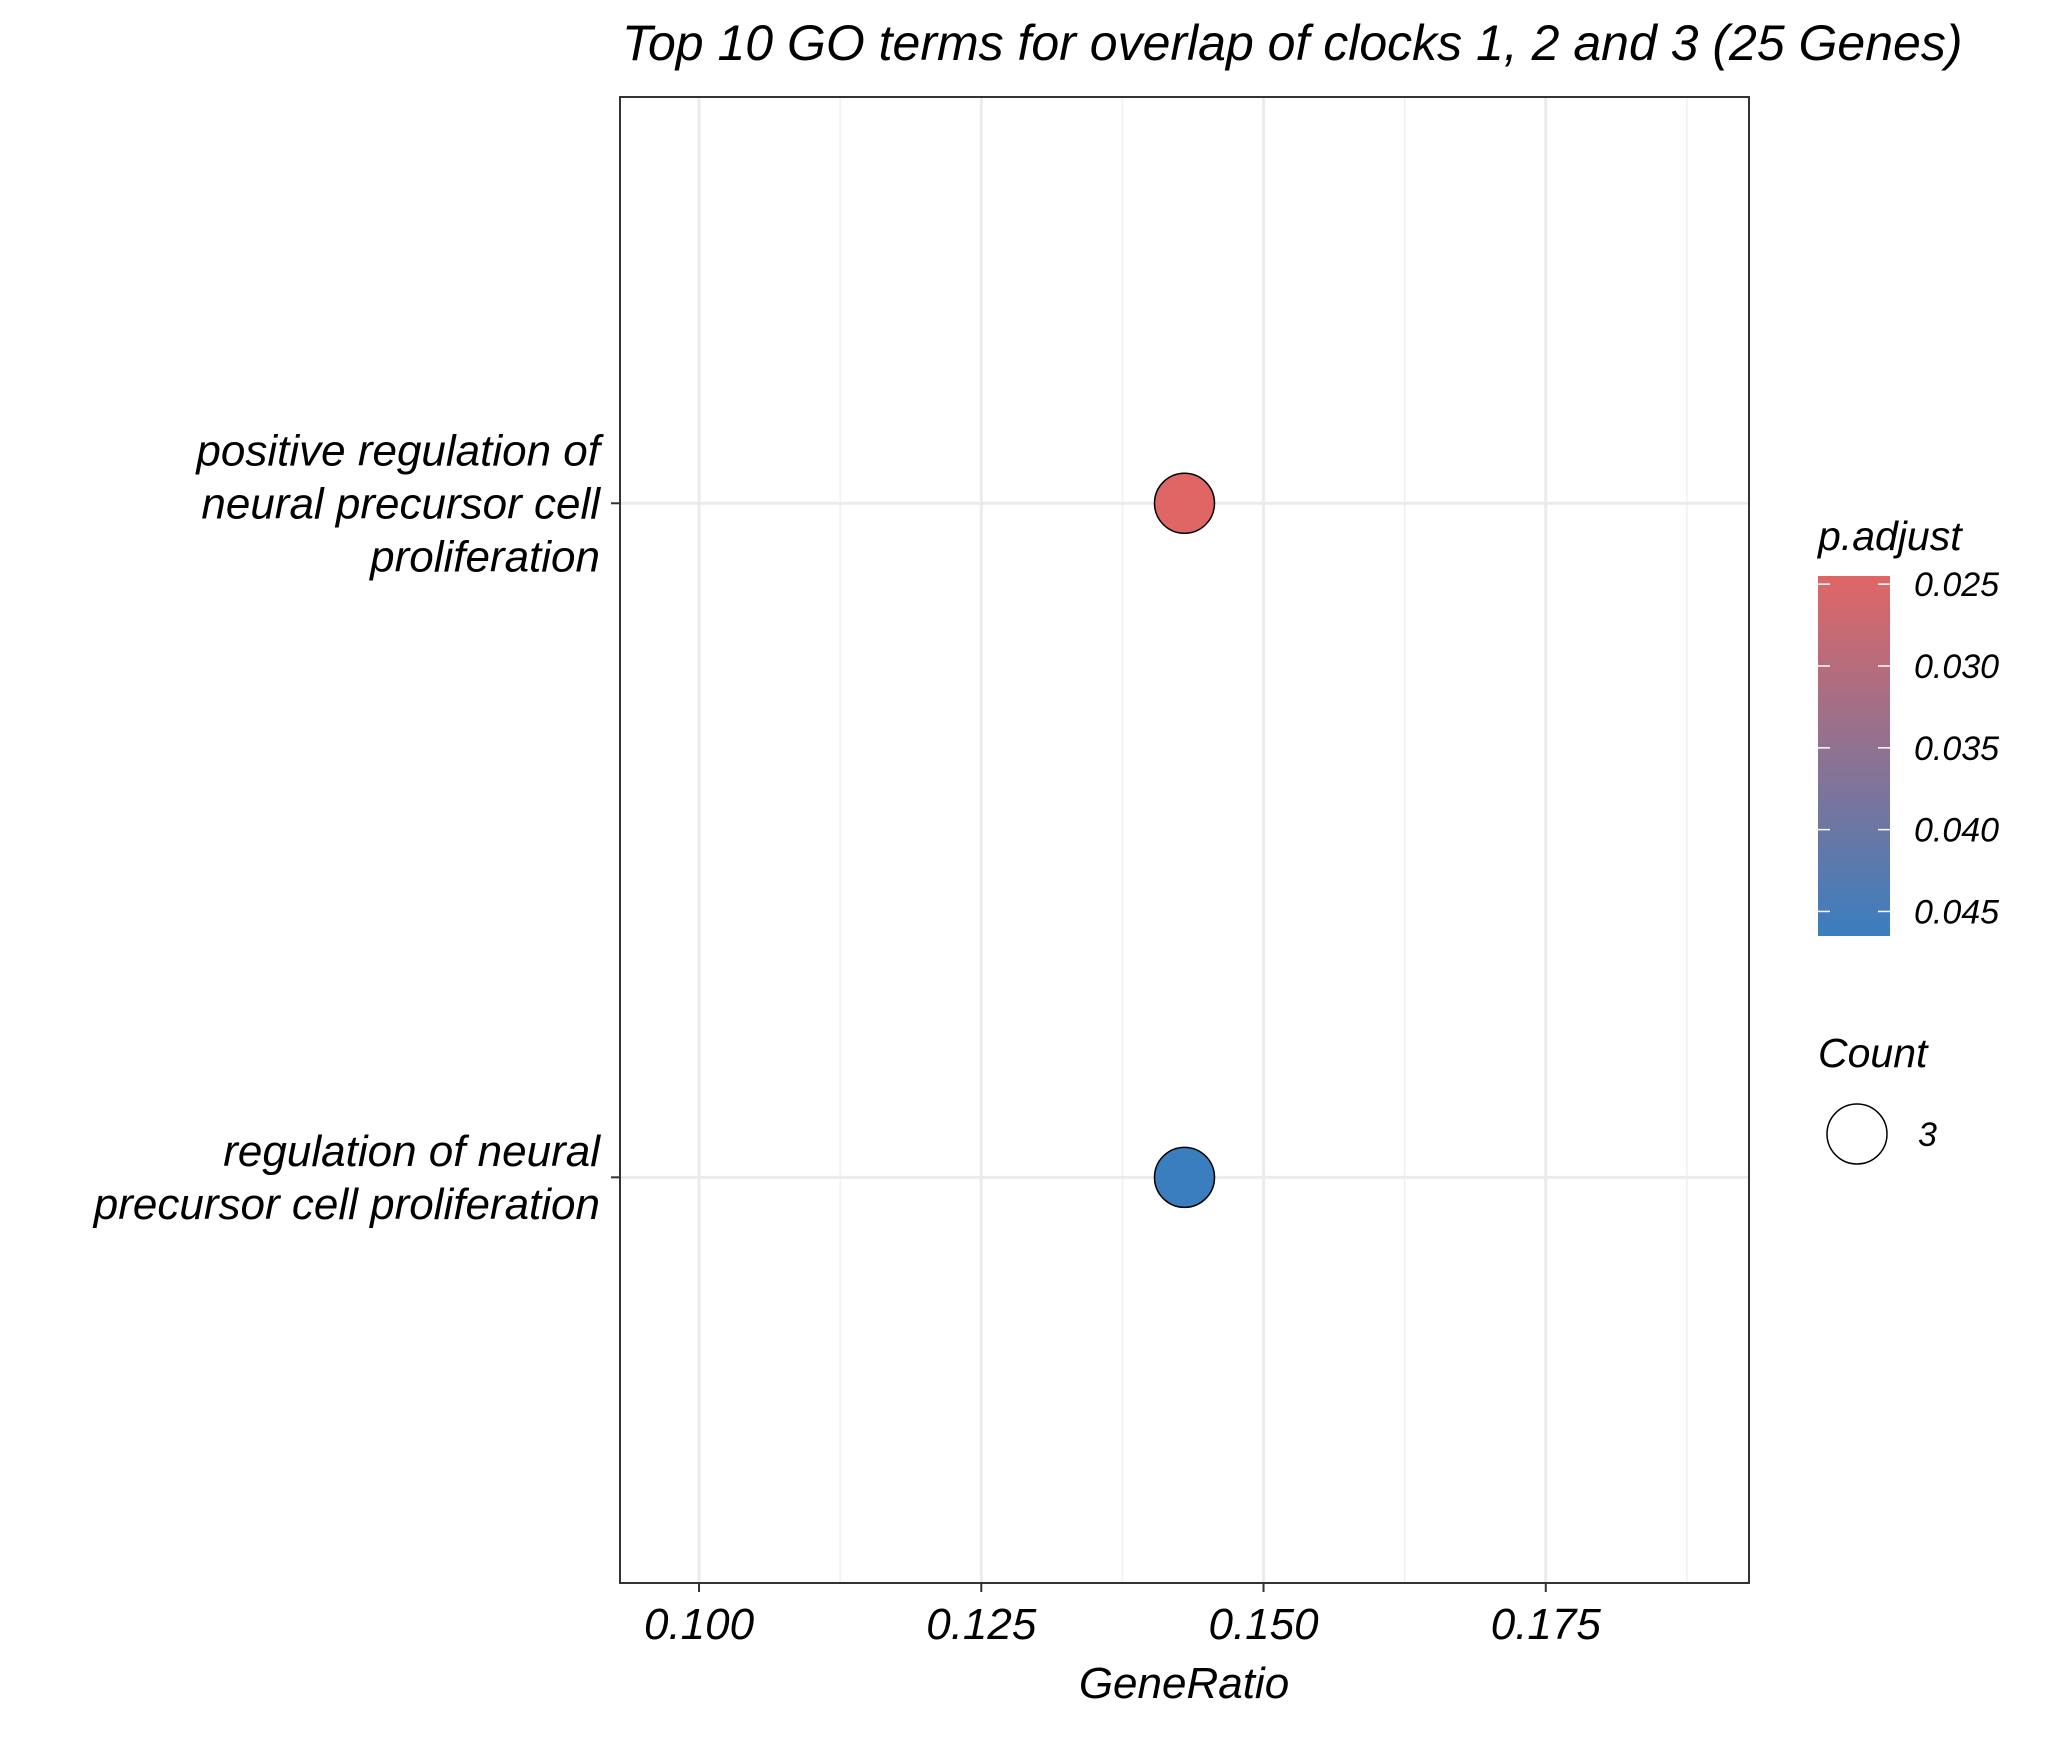 The width and height of the screenshot is (2053, 1739). I want to click on size-legend-key, so click(1857, 1134).